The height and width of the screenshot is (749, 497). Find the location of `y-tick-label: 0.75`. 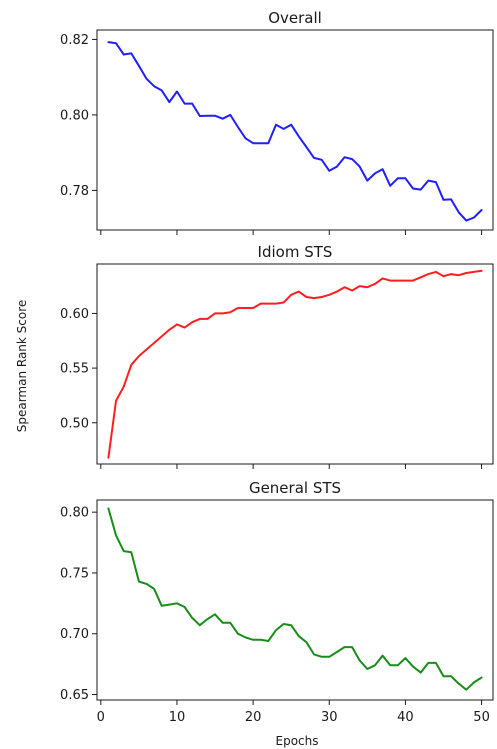

y-tick-label: 0.75 is located at coordinates (74, 573).